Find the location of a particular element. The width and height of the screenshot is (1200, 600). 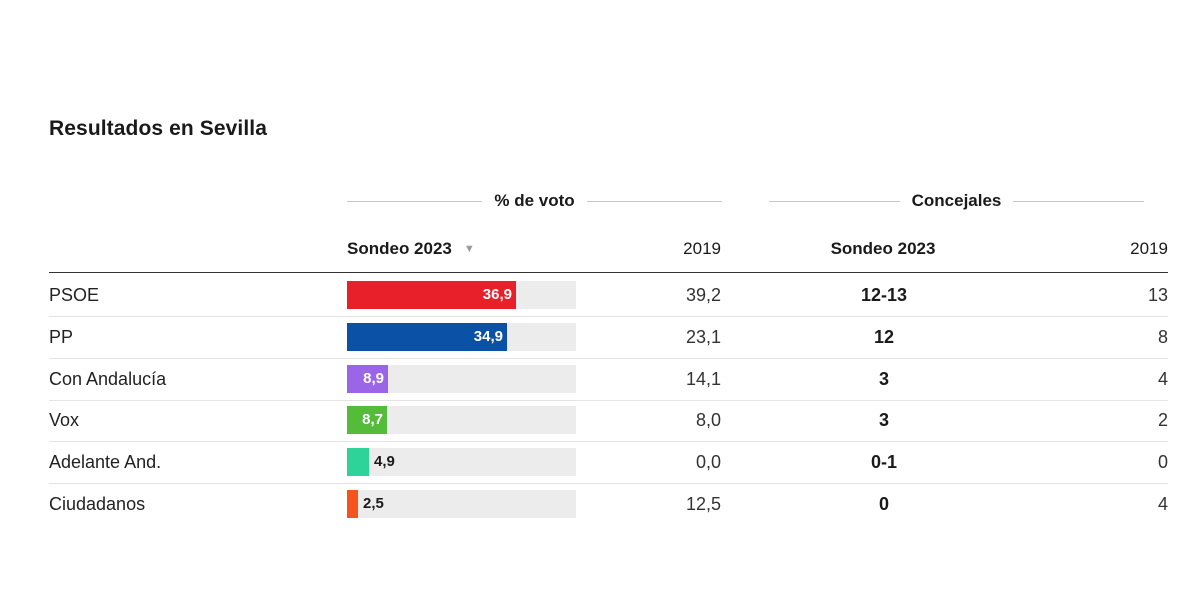

seats-2019-value: 13 is located at coordinates (1157, 295).